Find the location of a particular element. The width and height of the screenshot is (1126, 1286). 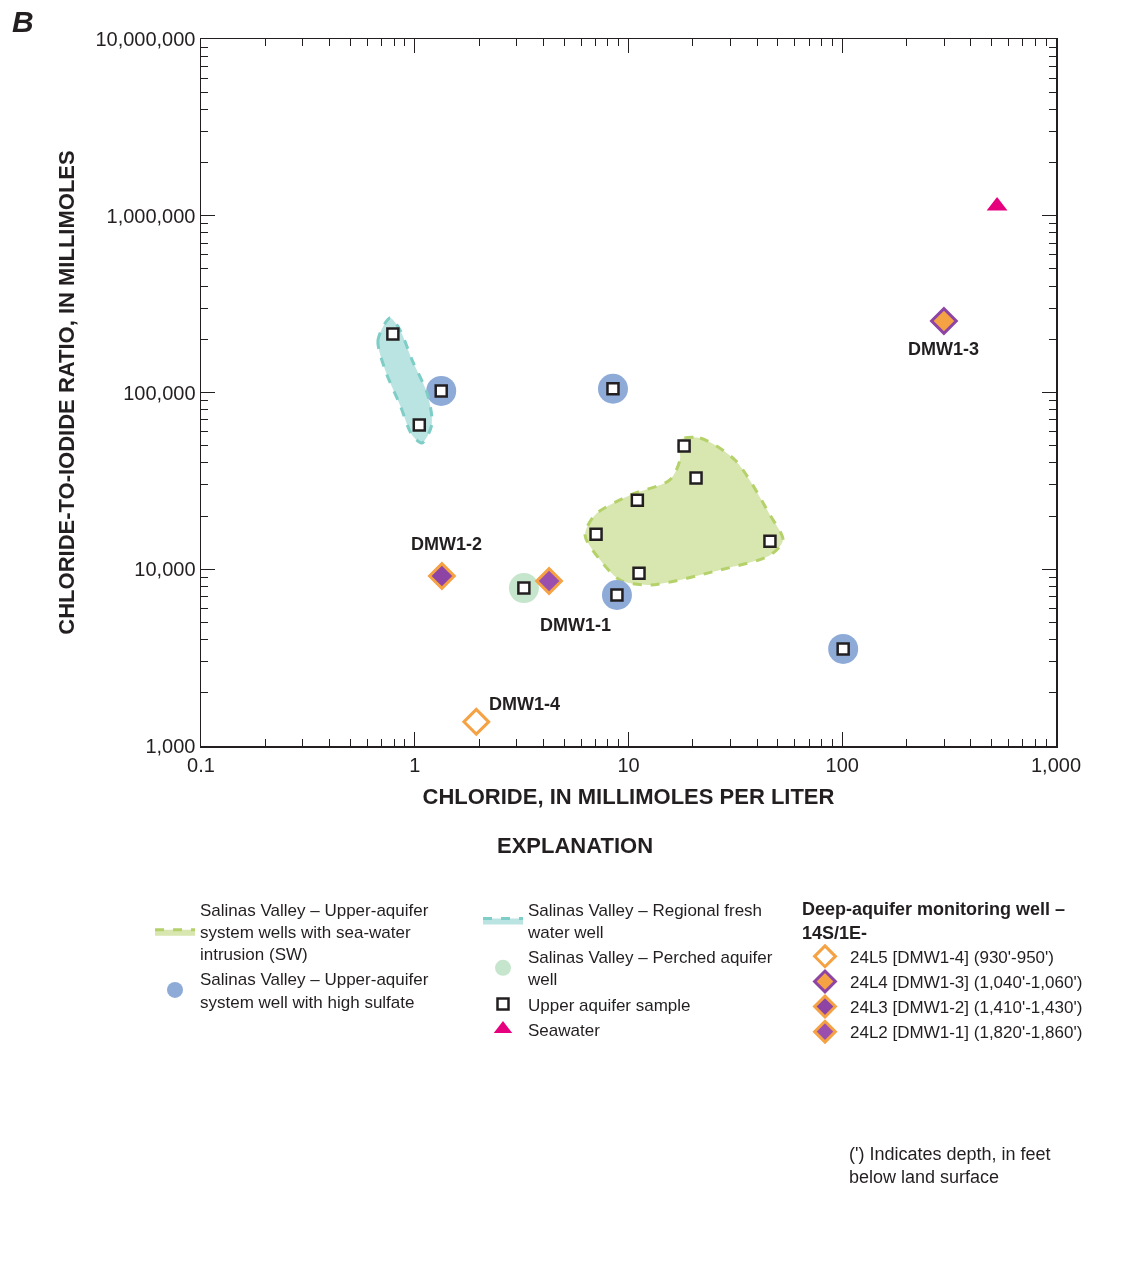

annotation: DMW1-1 is located at coordinates (575, 625).